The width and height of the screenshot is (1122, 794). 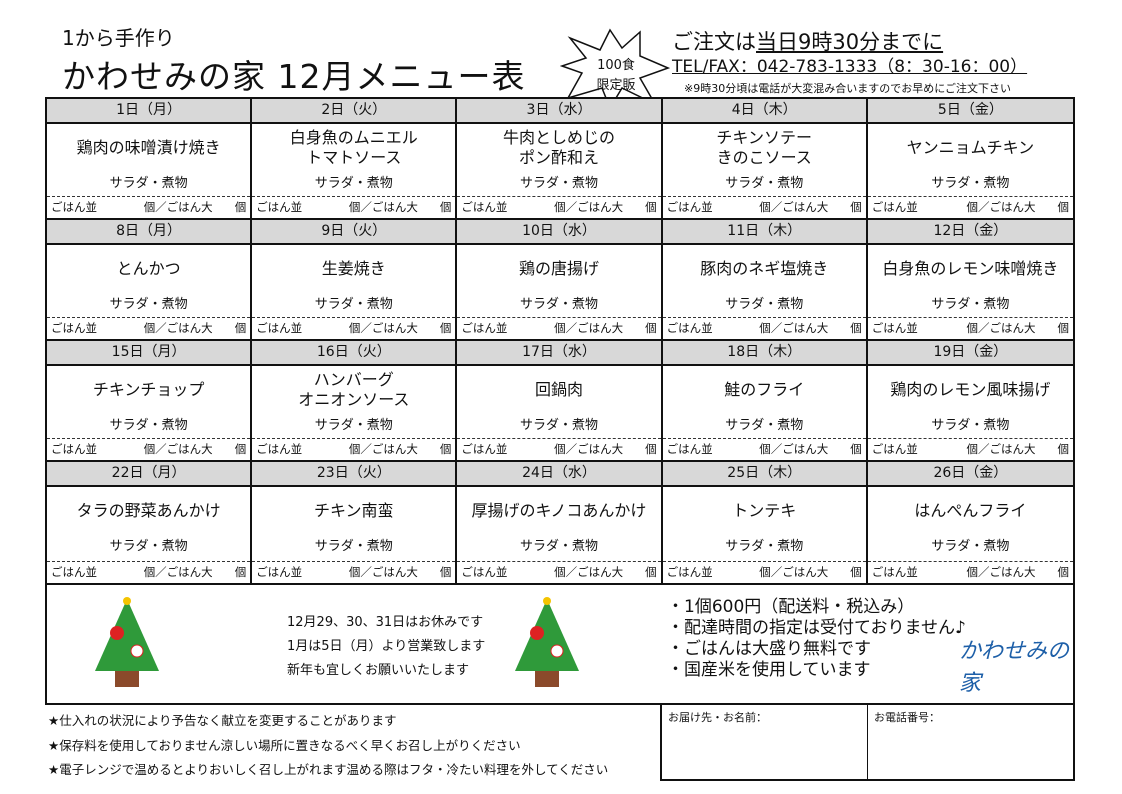 I want to click on dish-name: 牛肉としめじの ポン酢和え, so click(x=558, y=147).